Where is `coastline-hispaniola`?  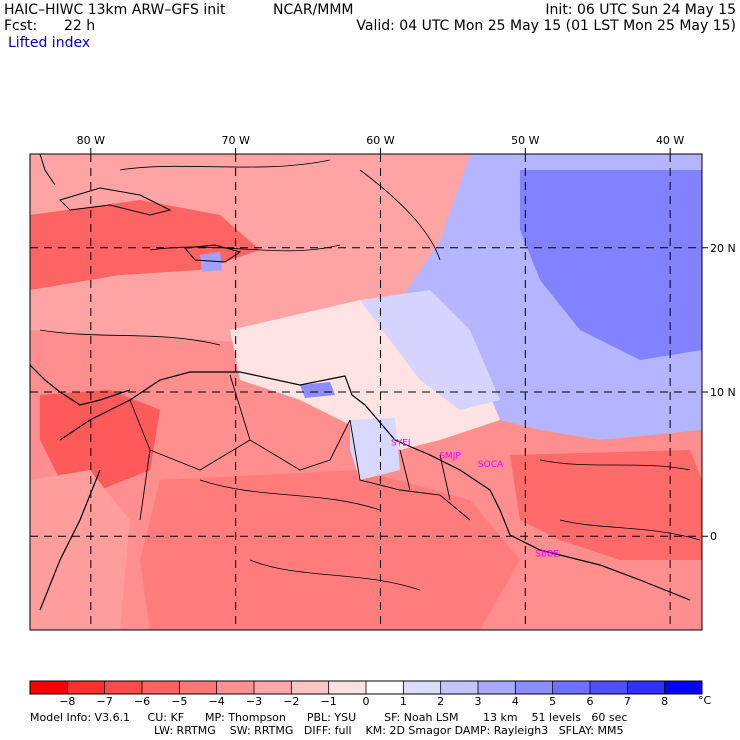 coastline-hispaniola is located at coordinates (213, 253).